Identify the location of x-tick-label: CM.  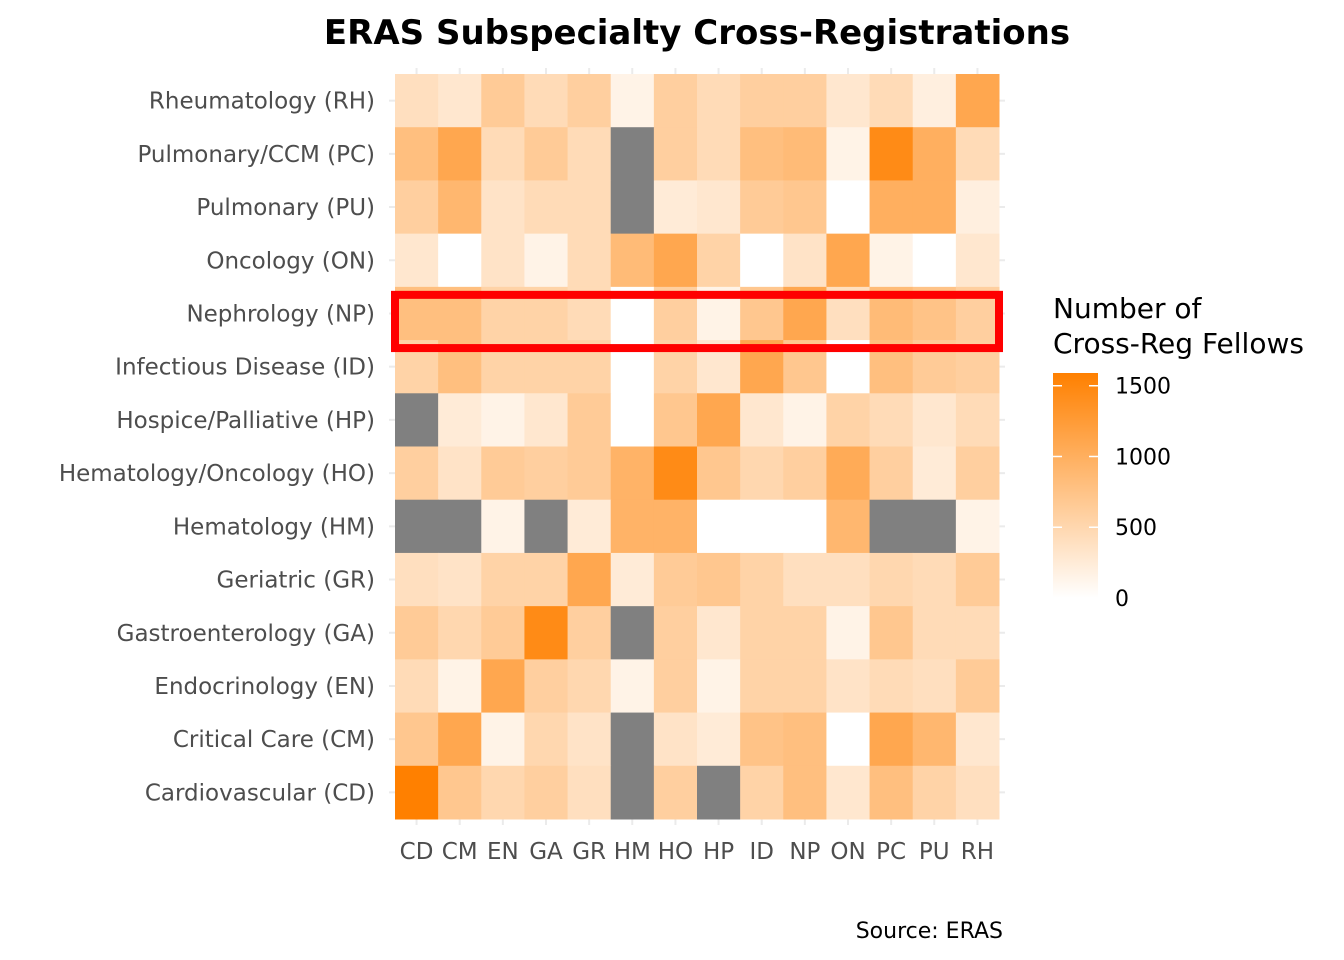
(460, 852).